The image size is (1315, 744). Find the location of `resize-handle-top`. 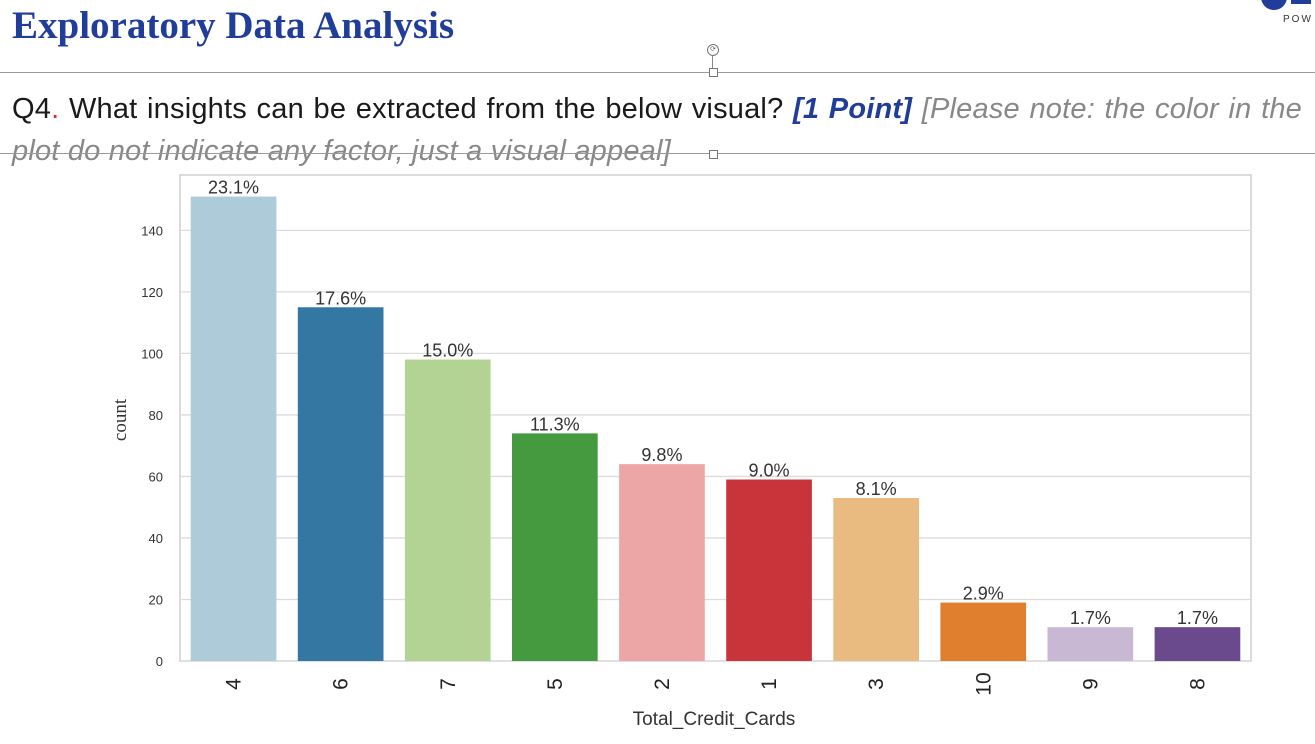

resize-handle-top is located at coordinates (713, 72).